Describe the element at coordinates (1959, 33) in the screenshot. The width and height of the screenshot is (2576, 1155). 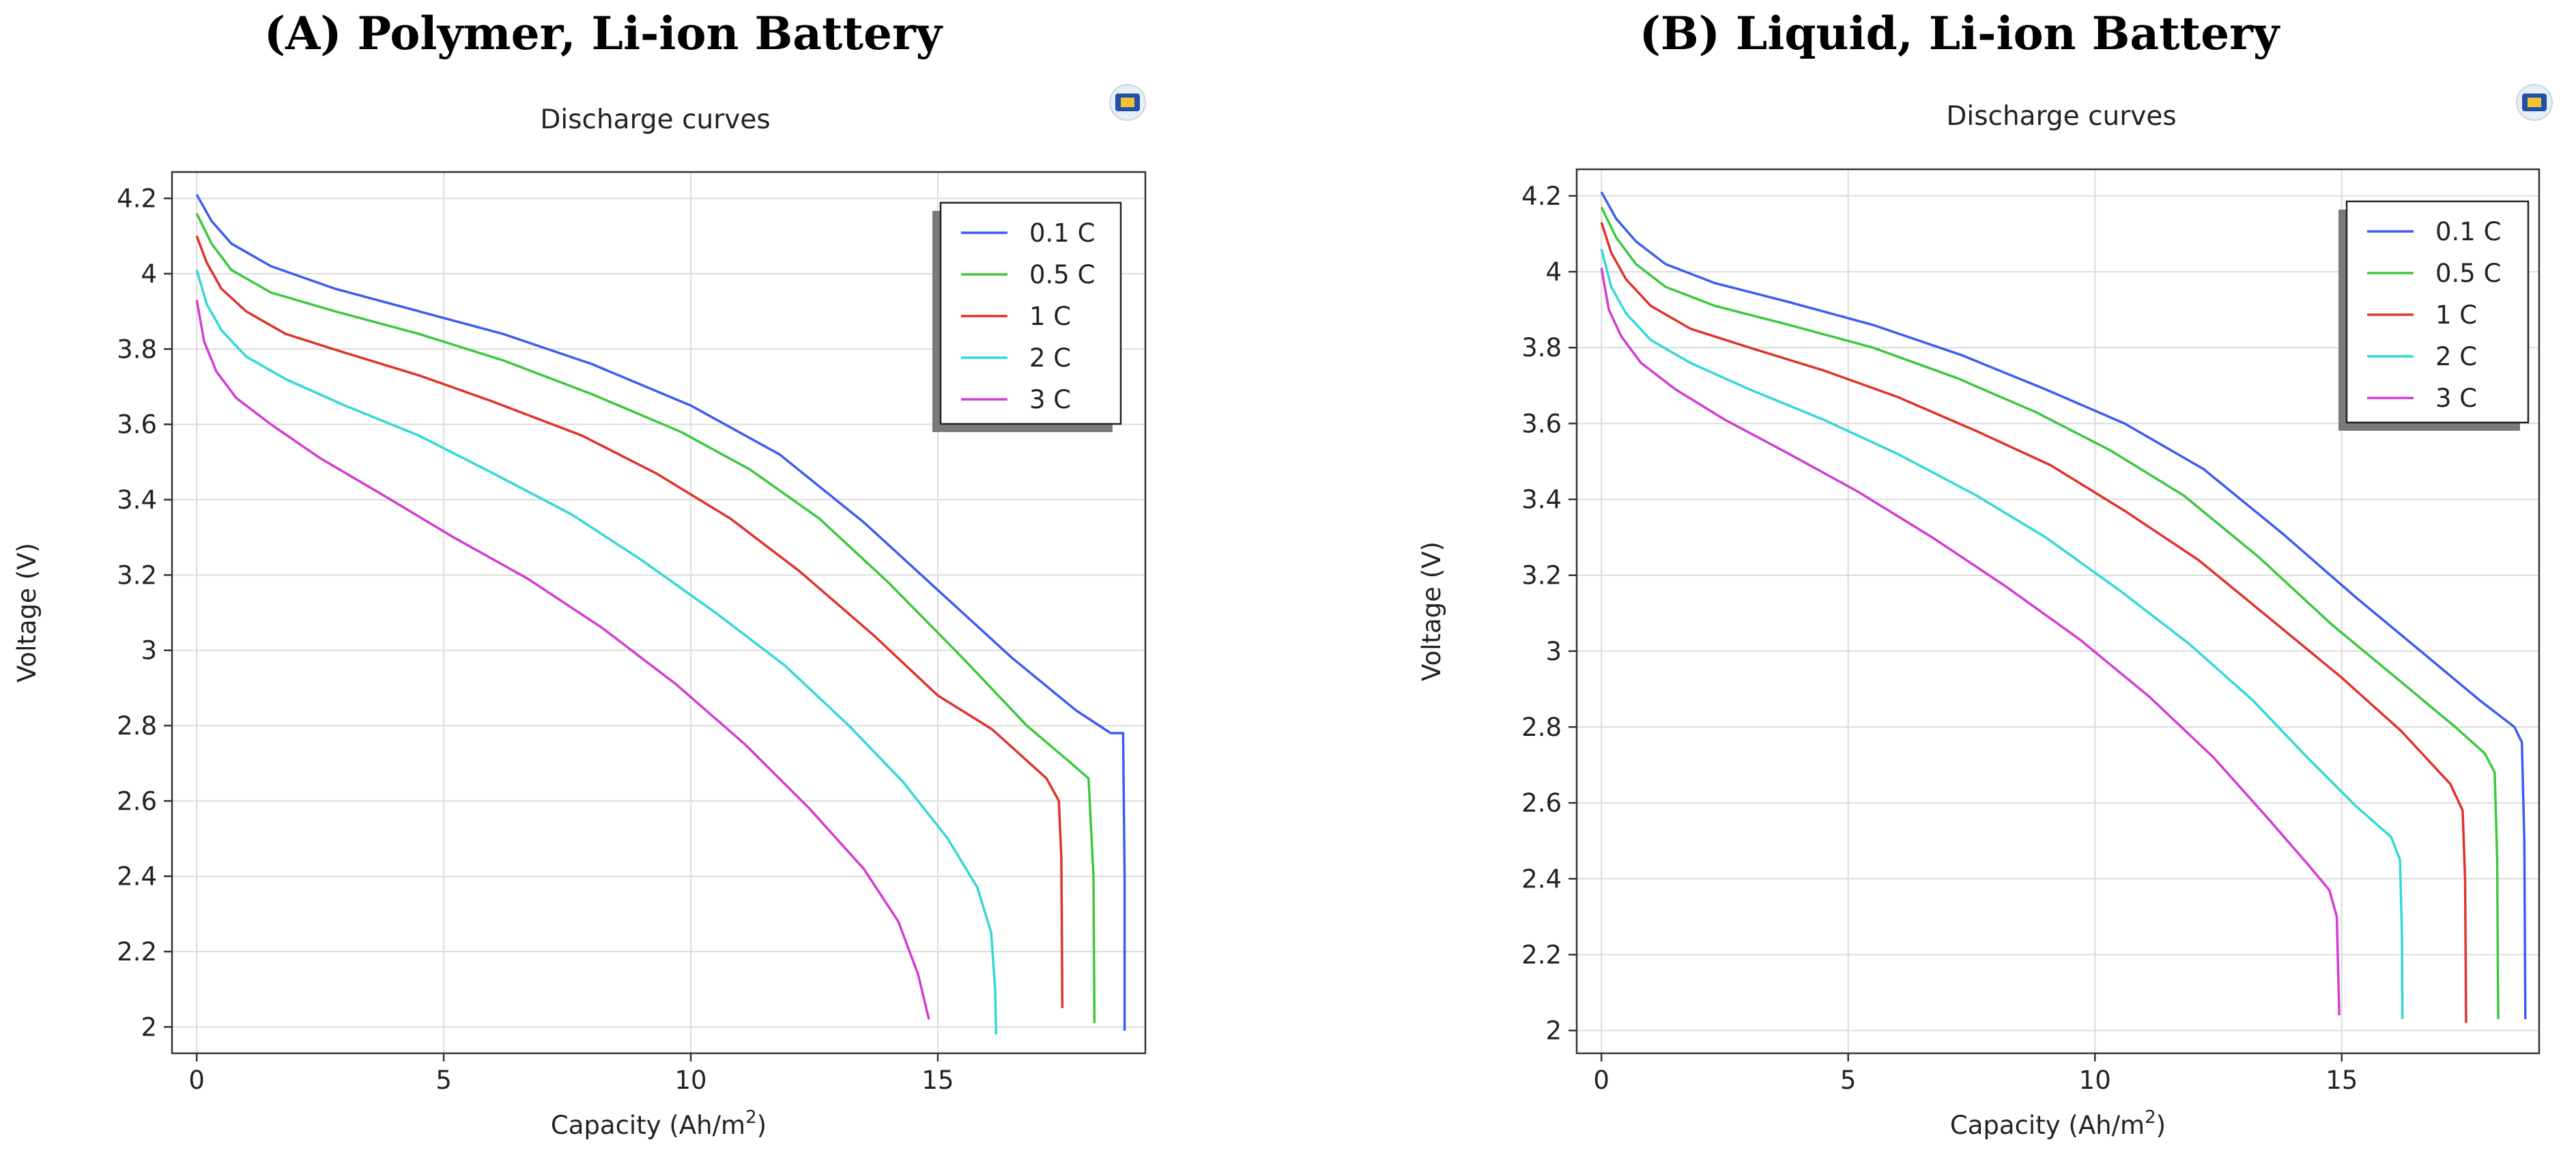
I see `panel-b-title: (B) Liquid, Li-ion Battery` at that location.